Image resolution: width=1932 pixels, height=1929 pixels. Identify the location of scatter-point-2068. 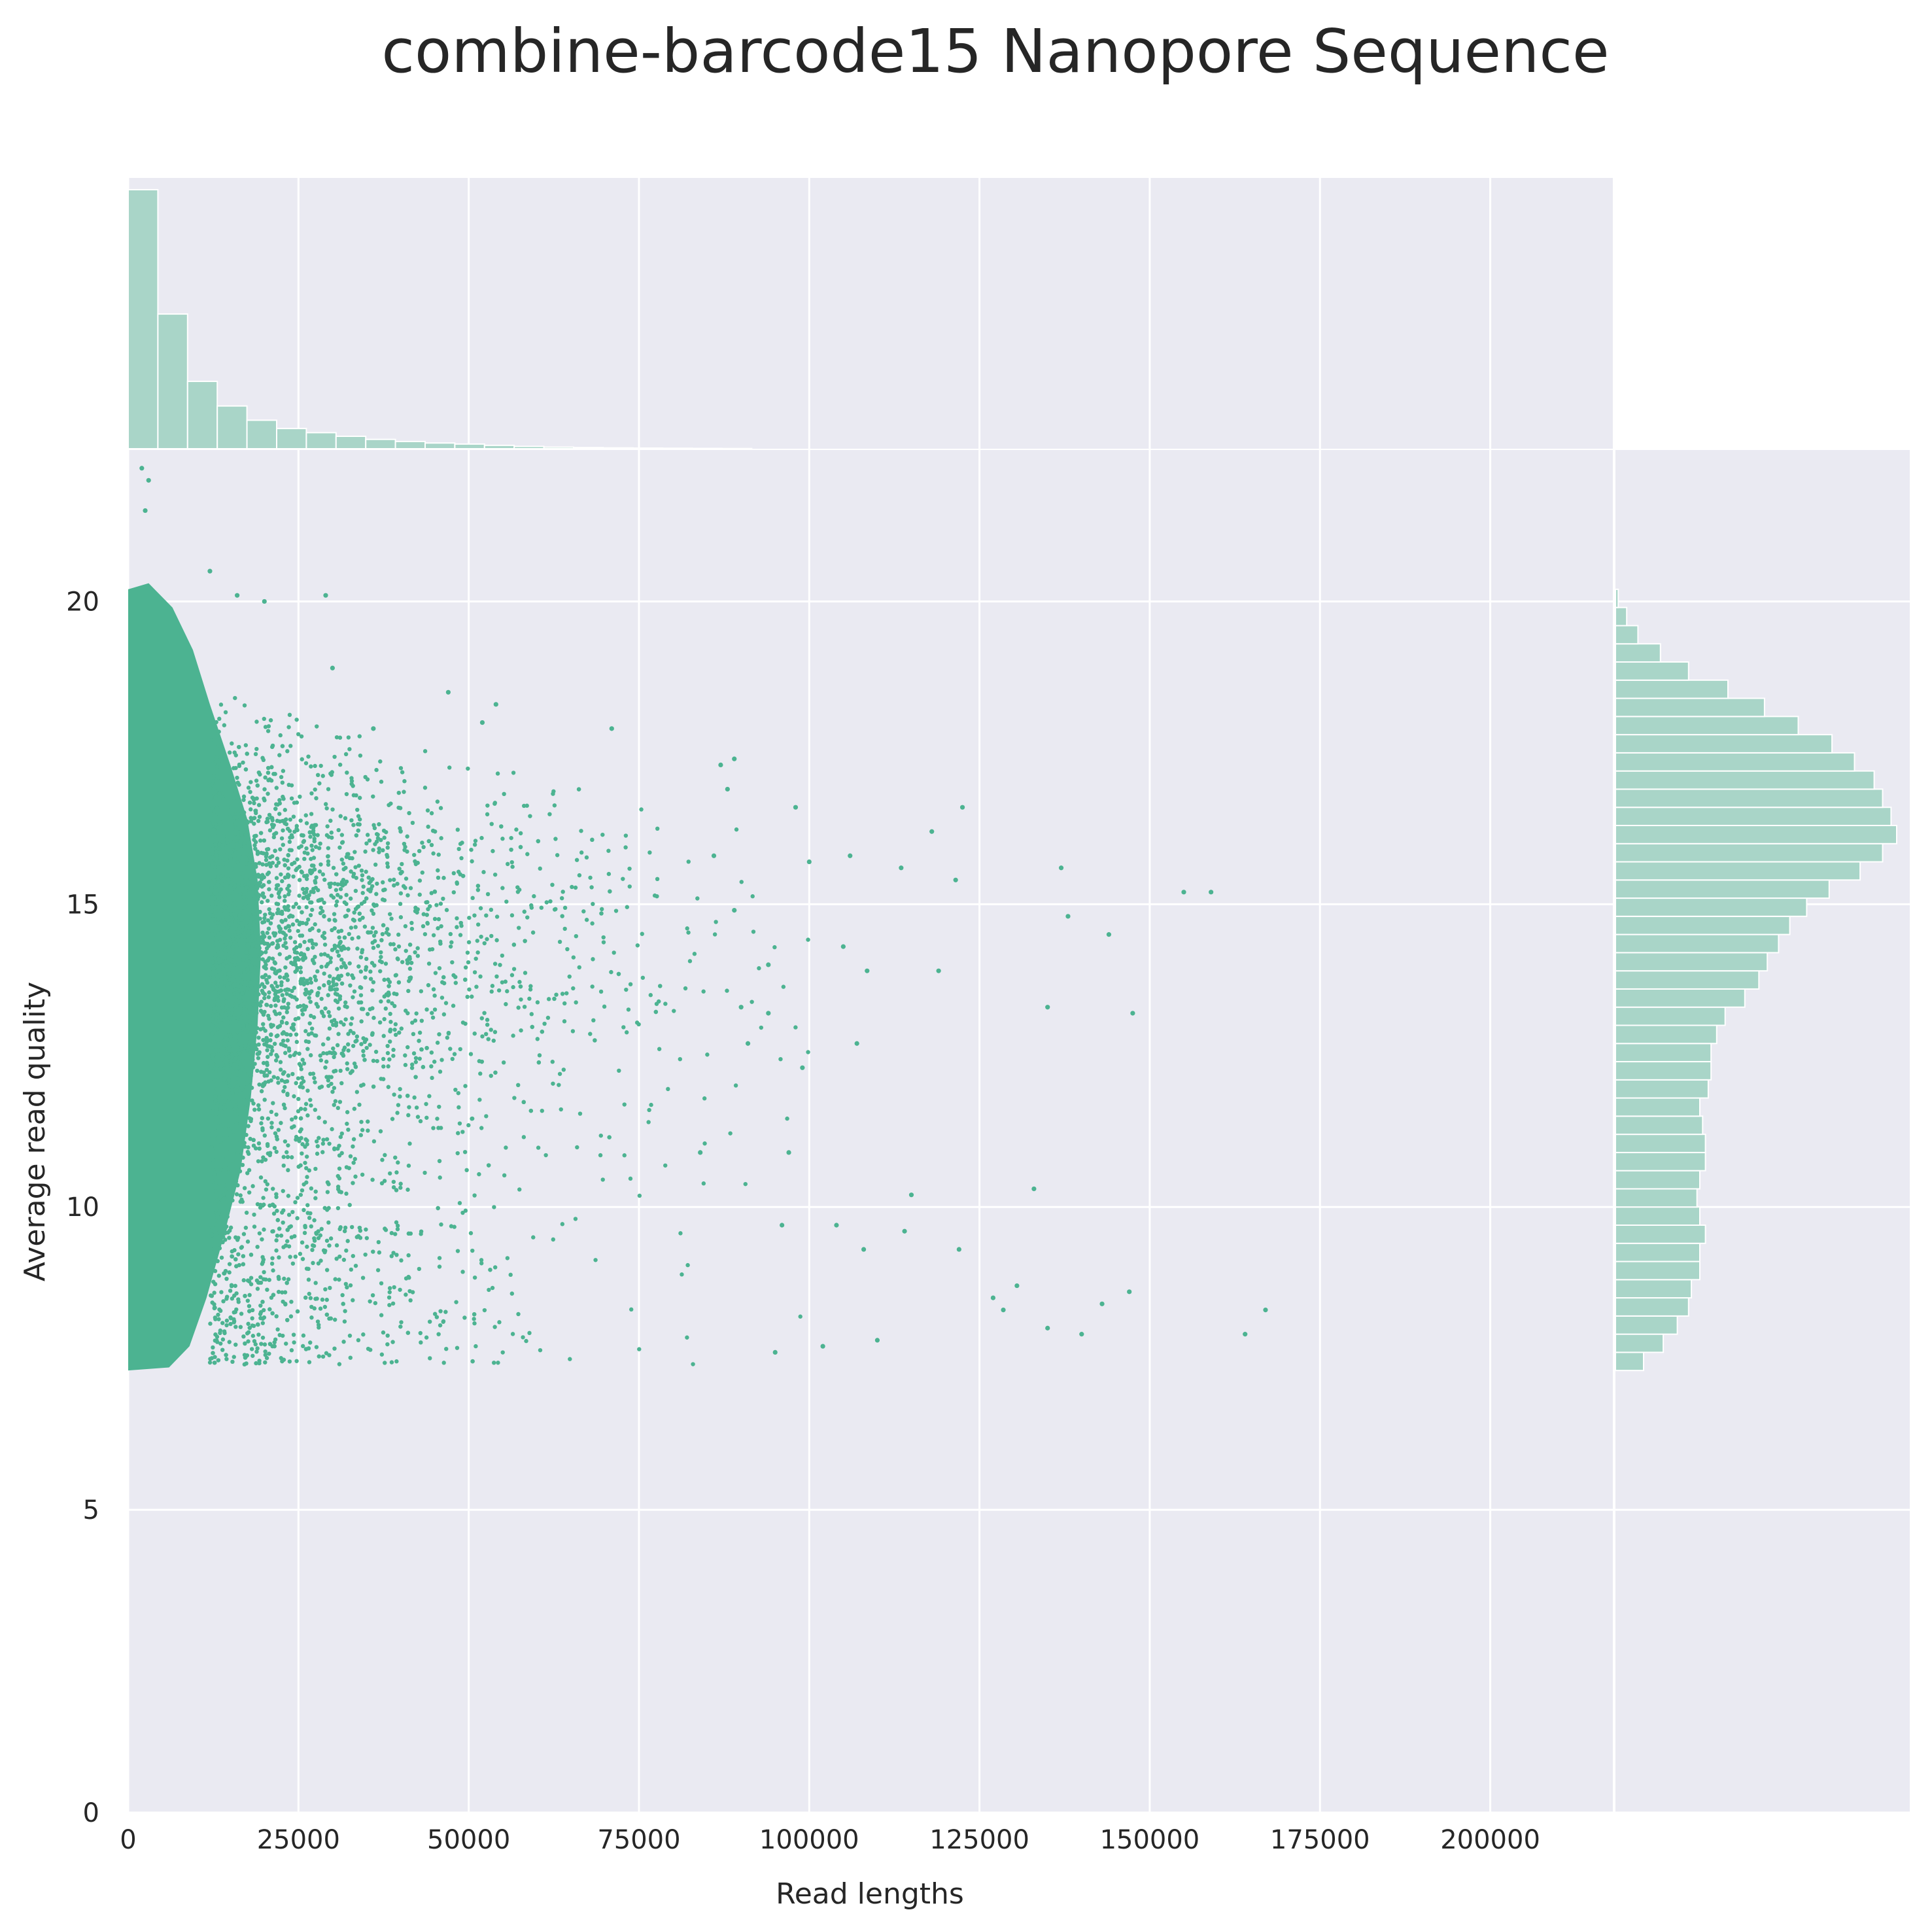
(276, 1250).